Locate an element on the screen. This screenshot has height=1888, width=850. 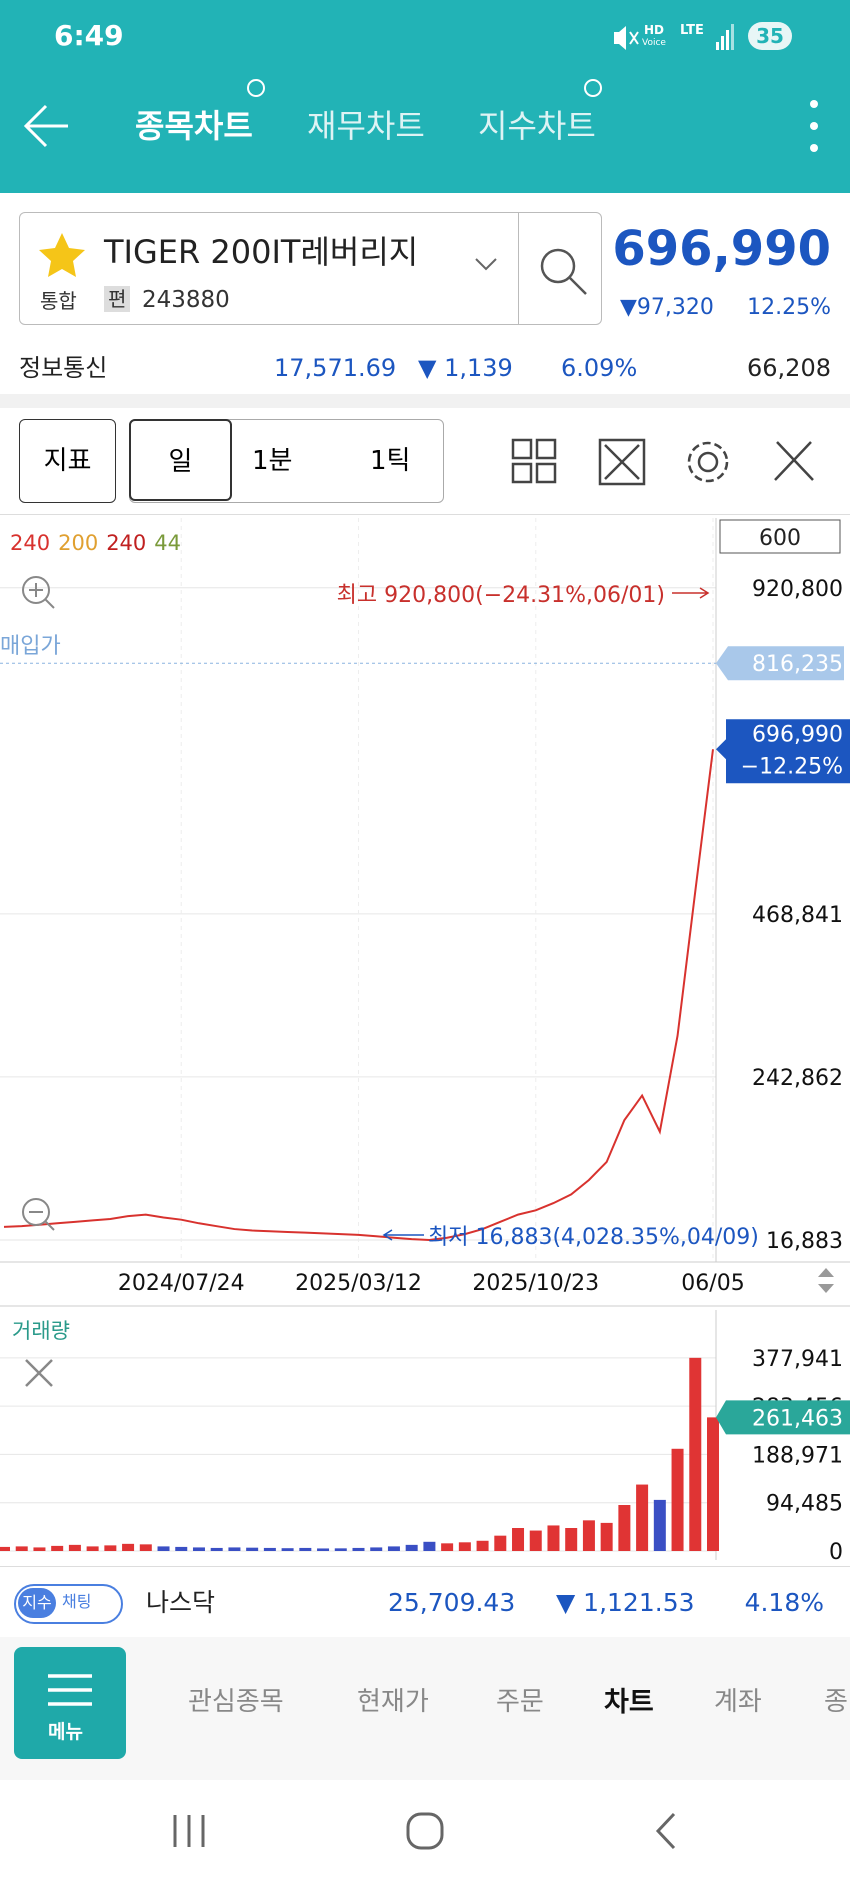
ticker-rate: 4.18% is located at coordinates (784, 1602).